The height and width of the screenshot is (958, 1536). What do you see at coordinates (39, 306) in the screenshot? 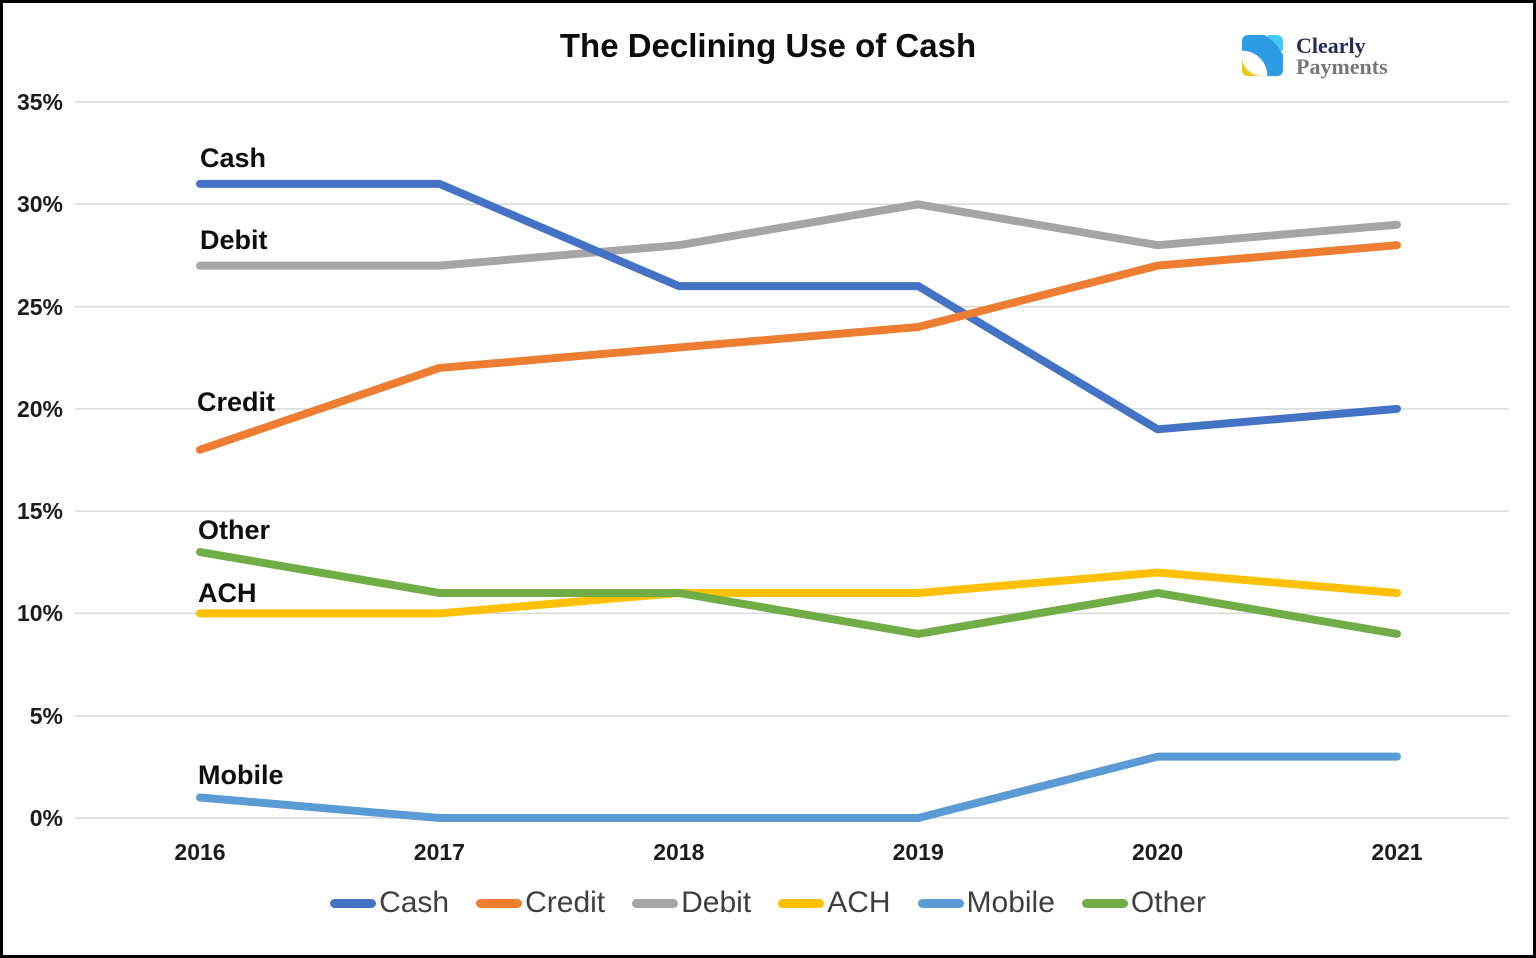
I see `y-axis-label-25-: 25%` at bounding box center [39, 306].